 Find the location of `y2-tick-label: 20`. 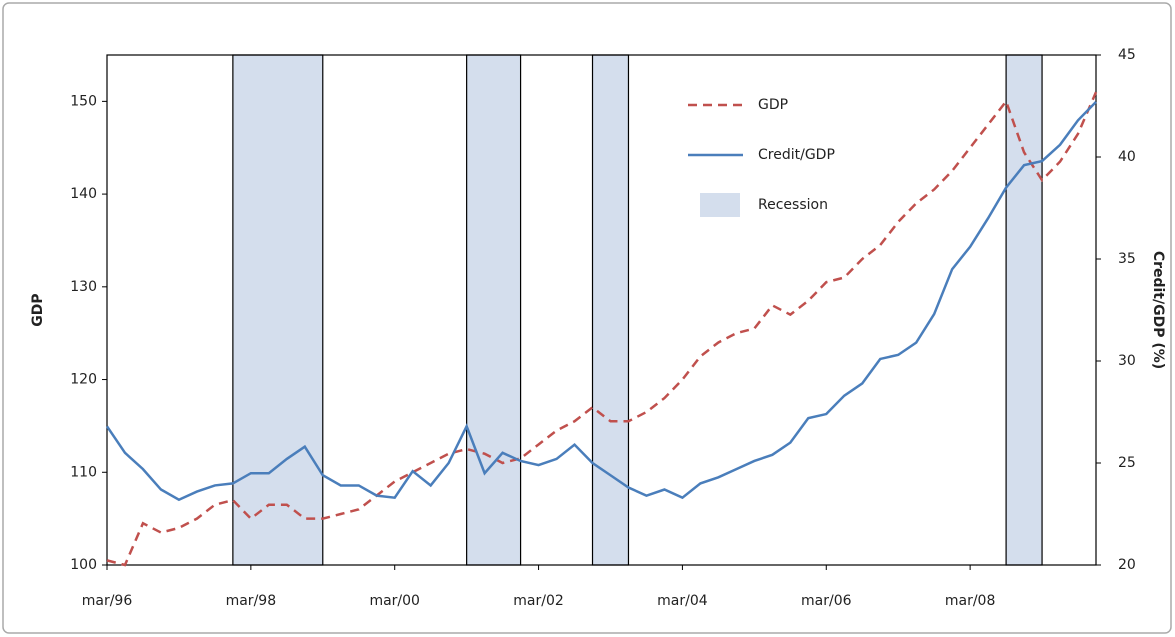

y2-tick-label: 20 is located at coordinates (1127, 565).